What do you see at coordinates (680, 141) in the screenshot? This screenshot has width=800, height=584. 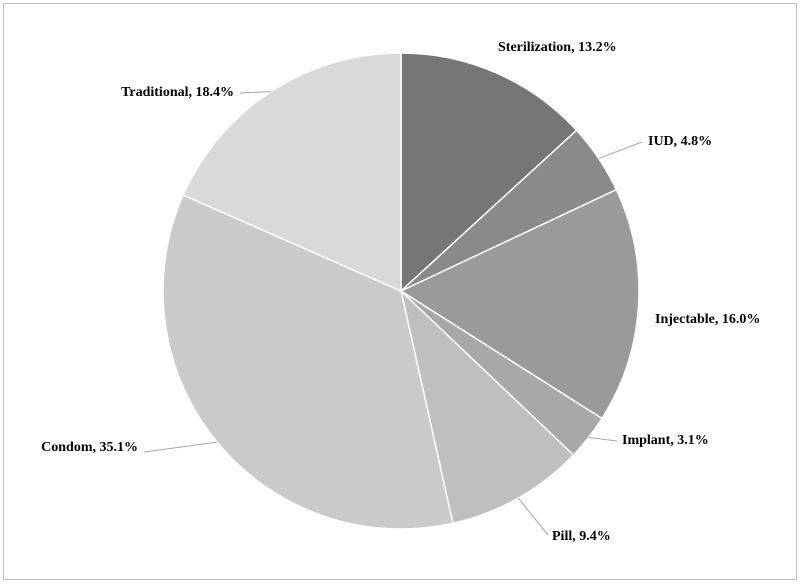 I see `data-label: IUD, 4.8%` at bounding box center [680, 141].